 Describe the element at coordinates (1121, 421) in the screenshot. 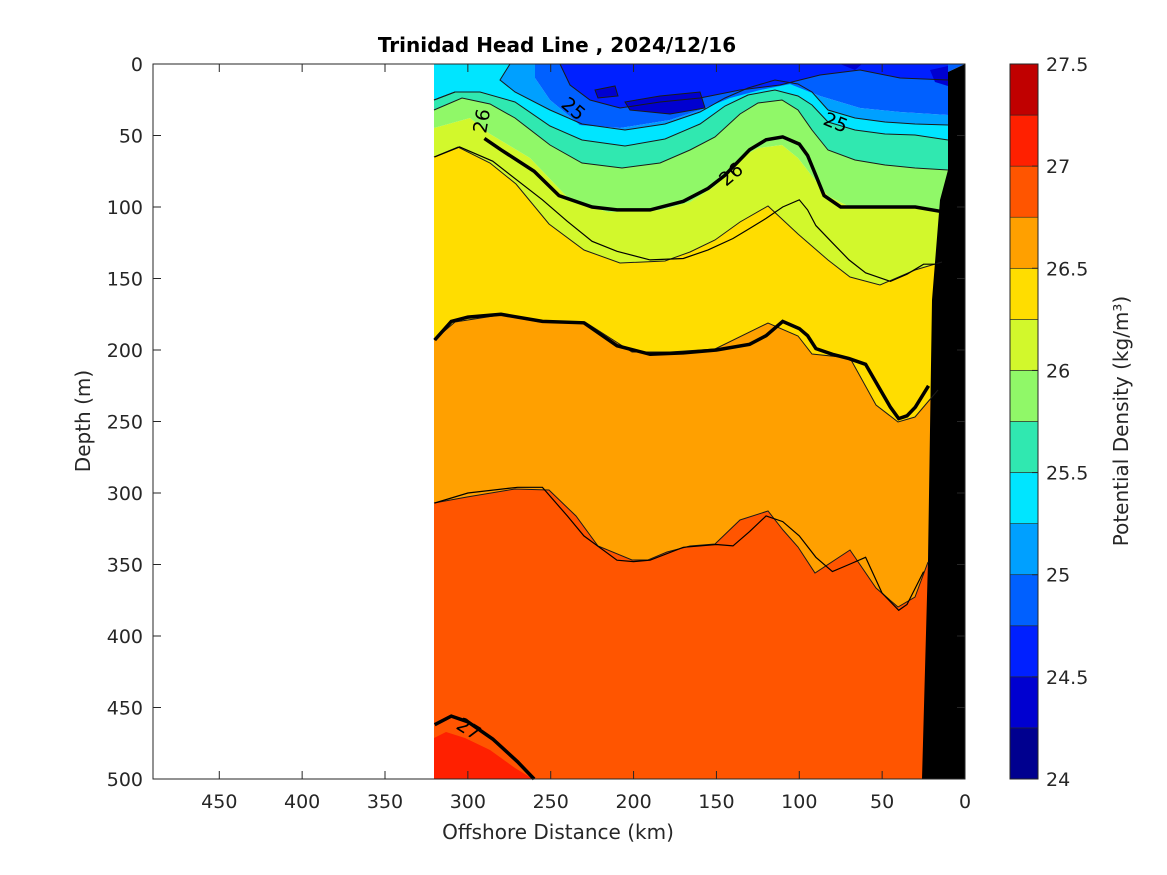

I see `colorbar-label: Potential Density (kg/m³)` at that location.